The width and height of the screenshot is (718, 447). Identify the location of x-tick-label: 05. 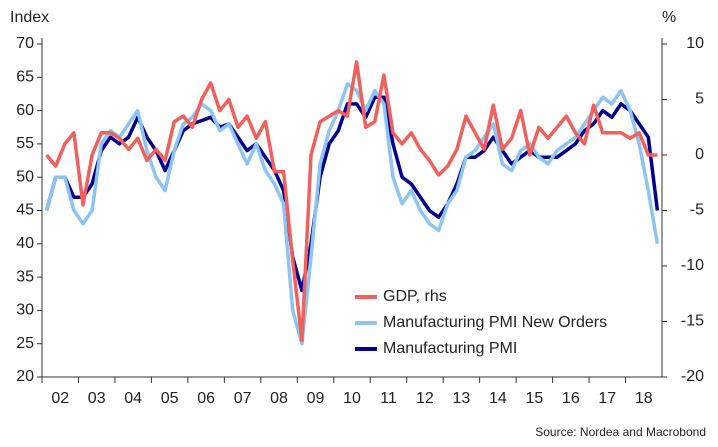
(170, 398).